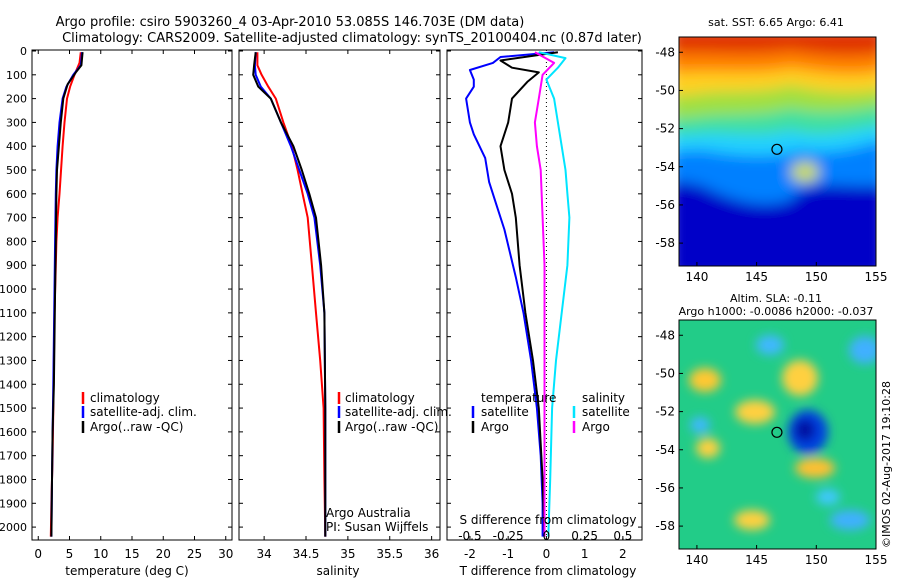  I want to click on x-tick-label: 30, so click(225, 554).